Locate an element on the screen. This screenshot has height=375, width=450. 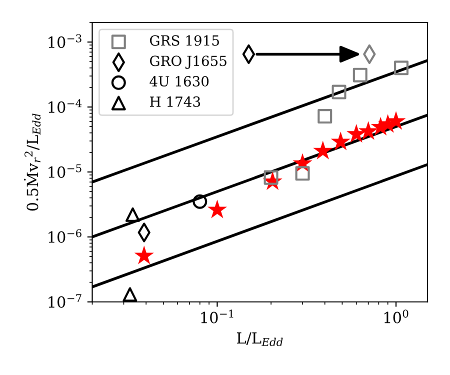
y-tick-label: 10$^{−6}$ is located at coordinates (65, 236).